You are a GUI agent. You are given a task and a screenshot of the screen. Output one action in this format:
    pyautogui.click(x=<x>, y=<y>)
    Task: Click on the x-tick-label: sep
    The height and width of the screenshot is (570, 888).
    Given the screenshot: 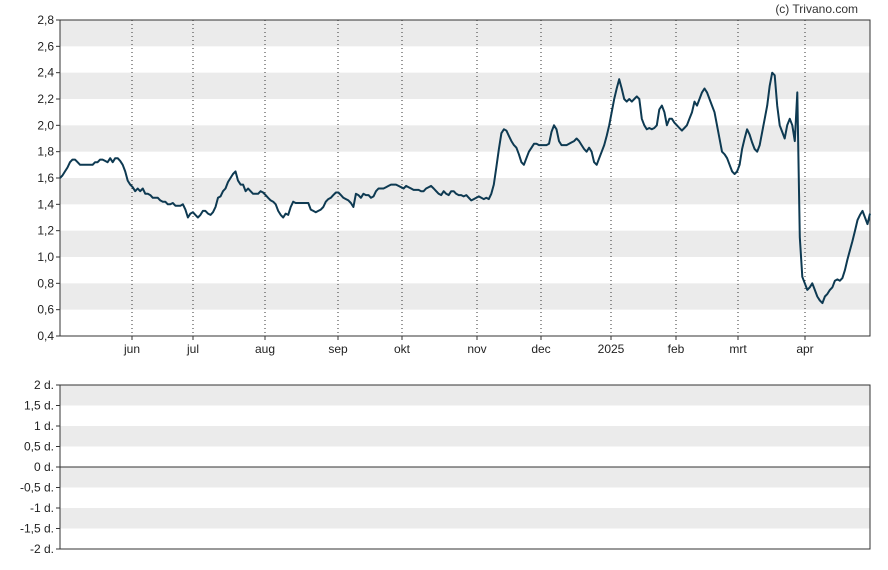 What is the action you would take?
    pyautogui.click(x=338, y=349)
    